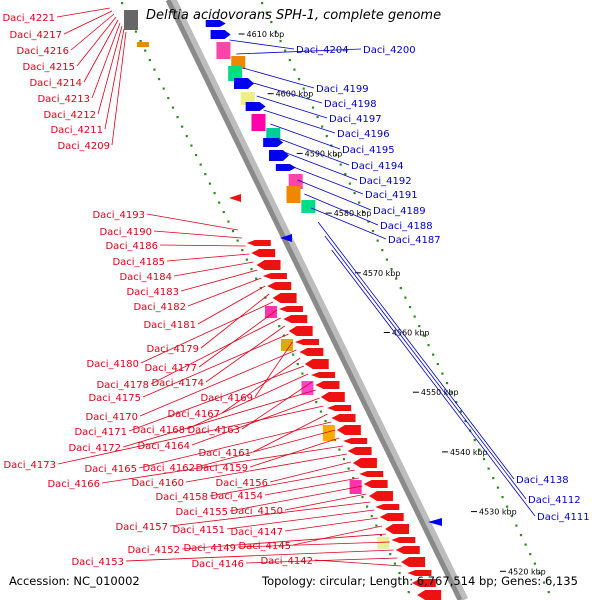 Image resolution: width=600 pixels, height=600 pixels. What do you see at coordinates (406, 226) in the screenshot?
I see `gene-label: Daci_4188` at bounding box center [406, 226].